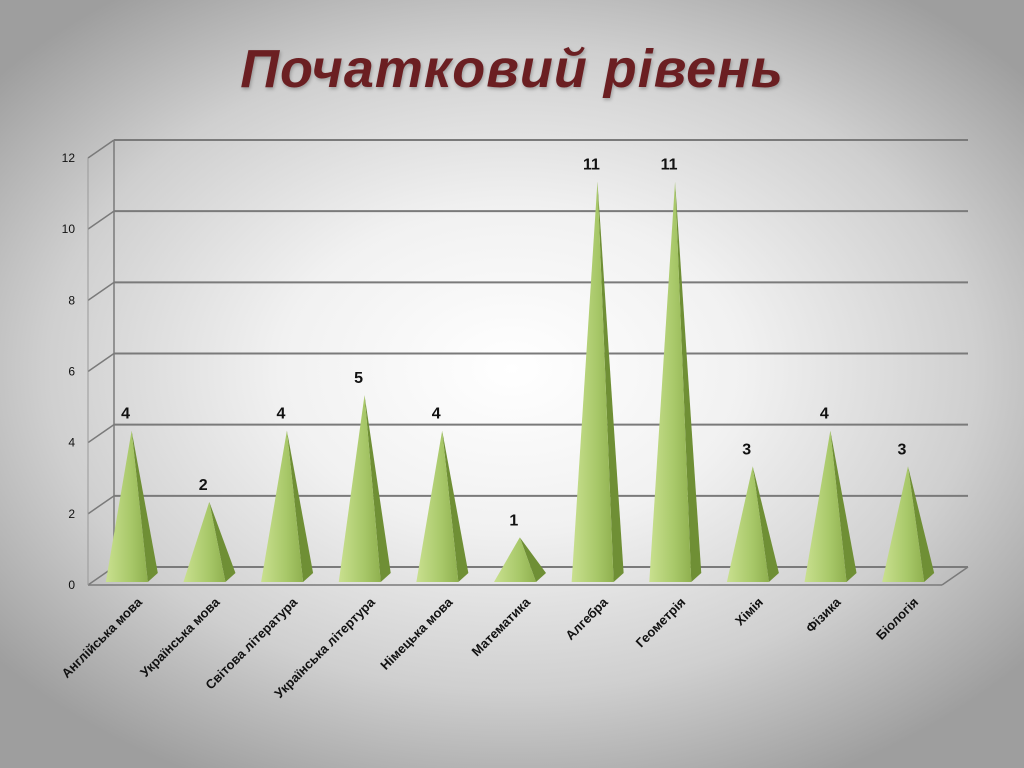  Describe the element at coordinates (586, 618) in the screenshot. I see `category-label: Алгебра` at that location.